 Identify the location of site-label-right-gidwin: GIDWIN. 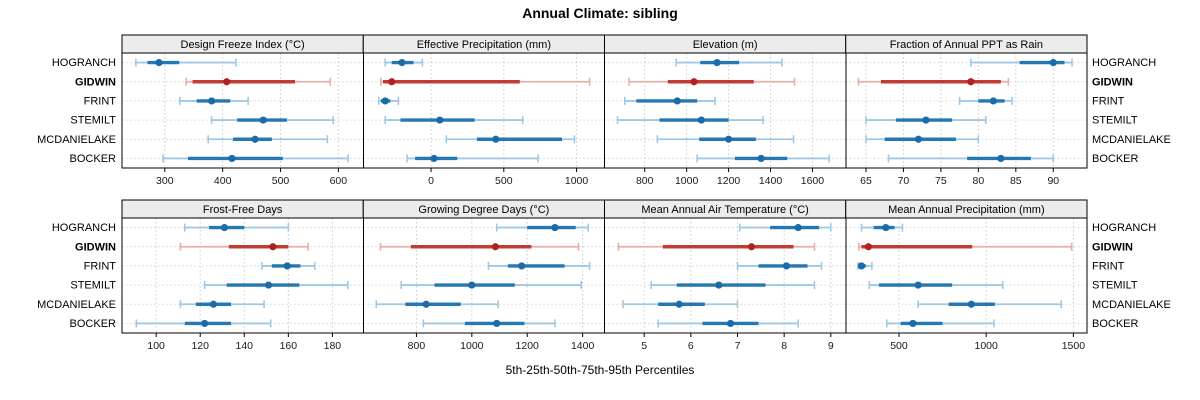
(1112, 247).